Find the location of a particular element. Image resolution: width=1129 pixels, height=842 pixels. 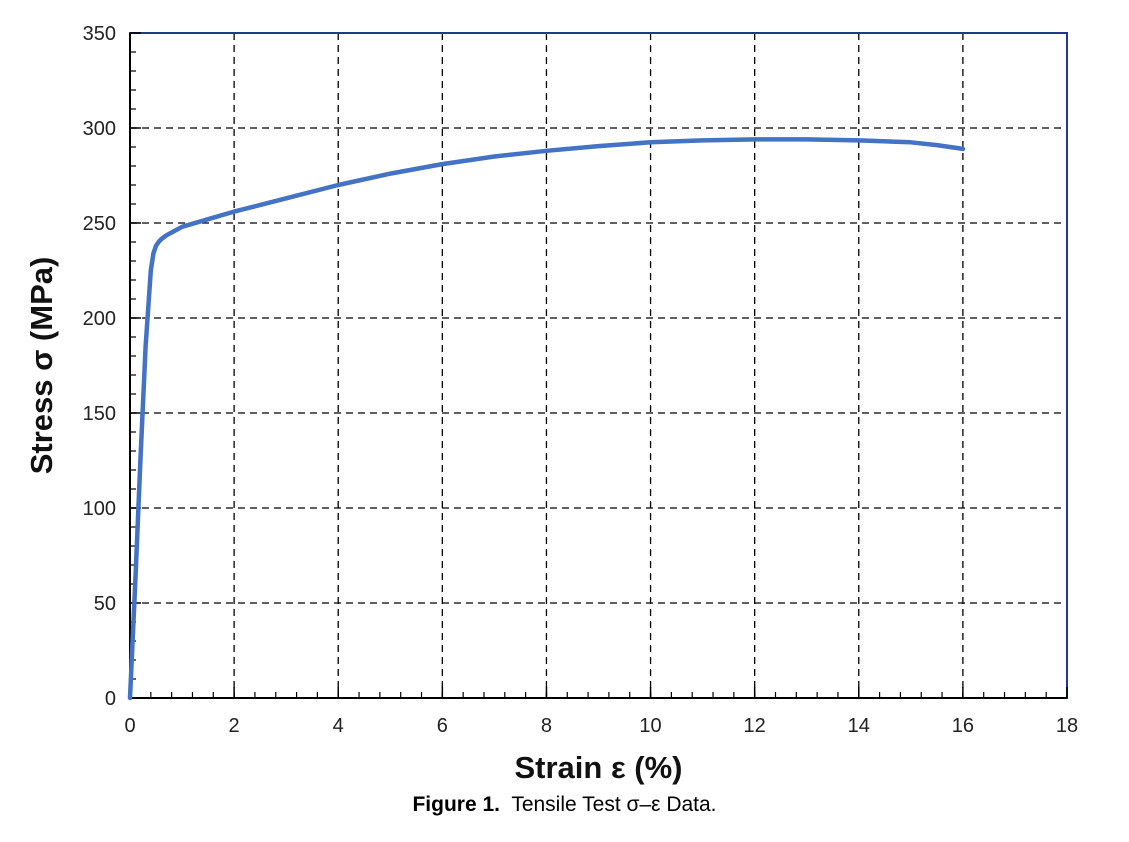

y-tick-label: 100 is located at coordinates (99, 509).